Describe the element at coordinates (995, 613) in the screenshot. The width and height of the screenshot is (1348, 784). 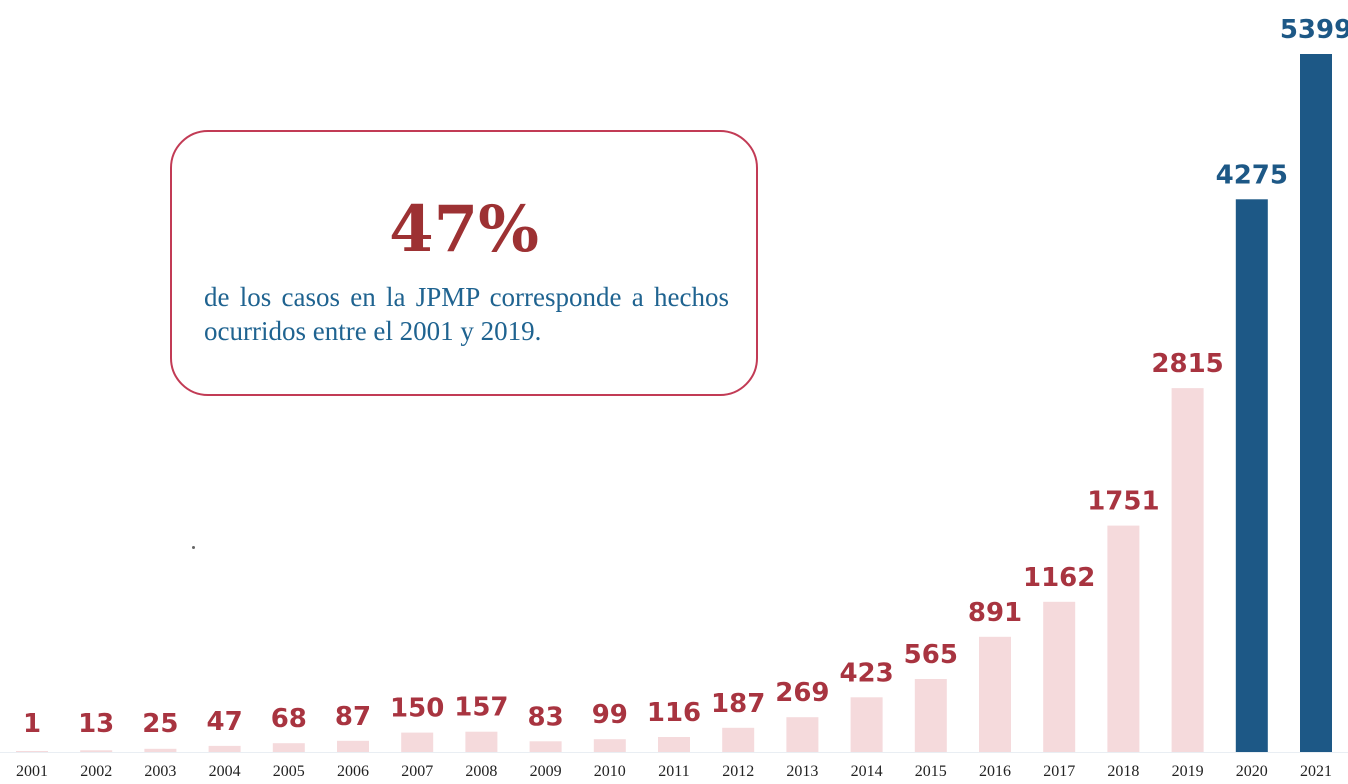
I see `value-label-2016: 891` at that location.